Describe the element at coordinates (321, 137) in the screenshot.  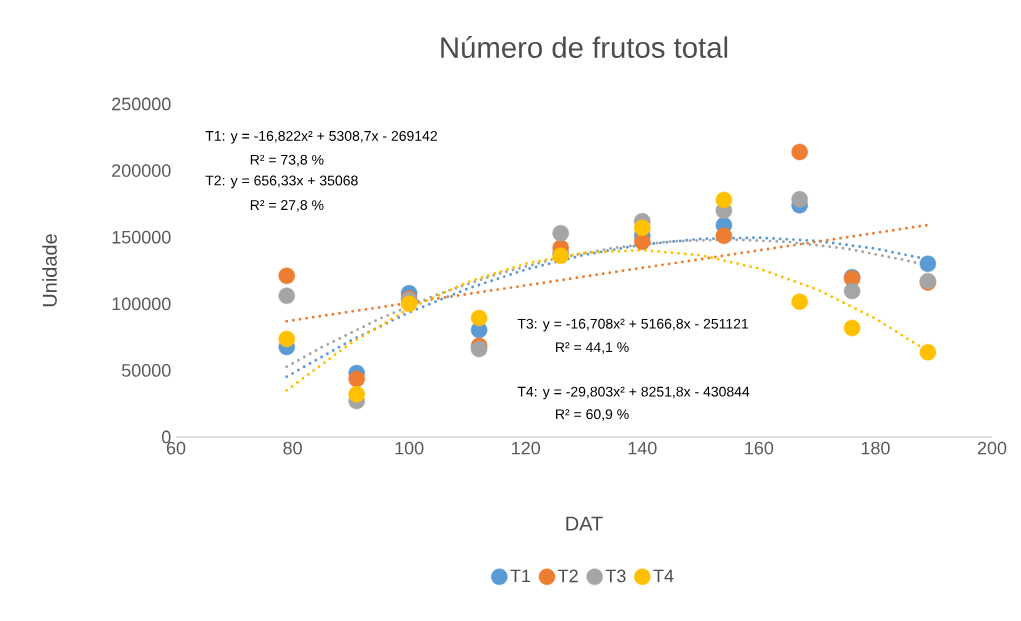
I see `annotation: T1: y = -16,822x² + 5308,7x - 269142` at that location.